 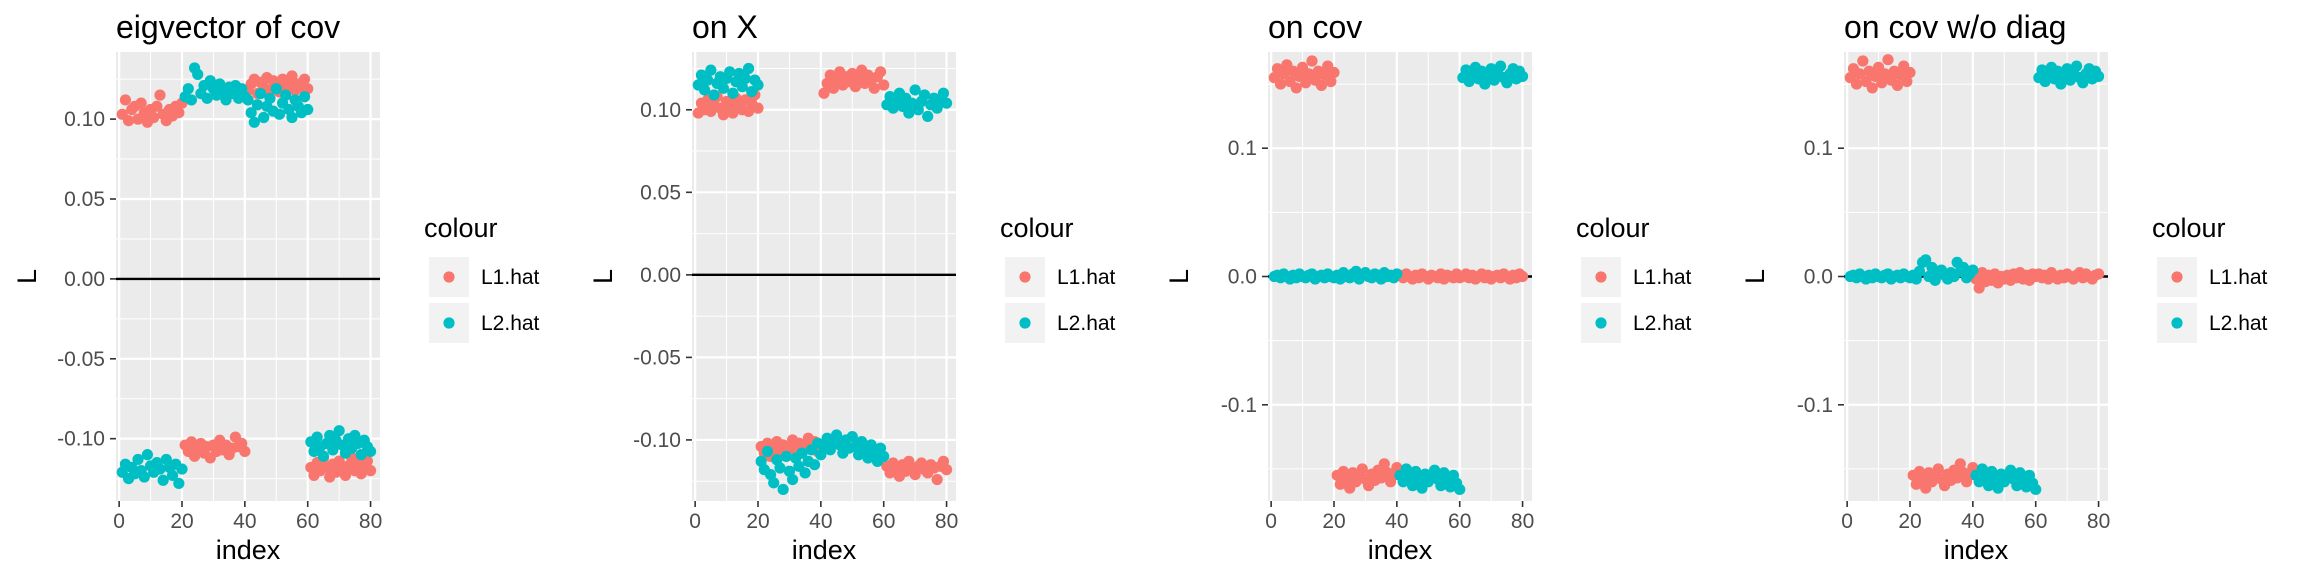 I want to click on legend-label: L2.hat, so click(x=1662, y=323).